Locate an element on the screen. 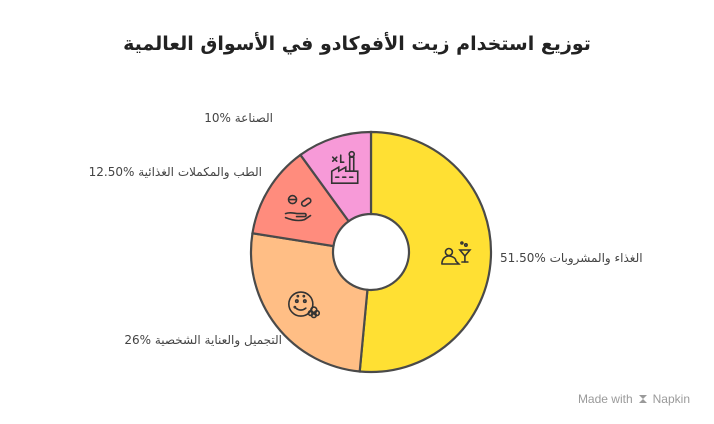 The image size is (714, 424). slice-category-3: الطب والمكملات الغذائية is located at coordinates (200, 172).